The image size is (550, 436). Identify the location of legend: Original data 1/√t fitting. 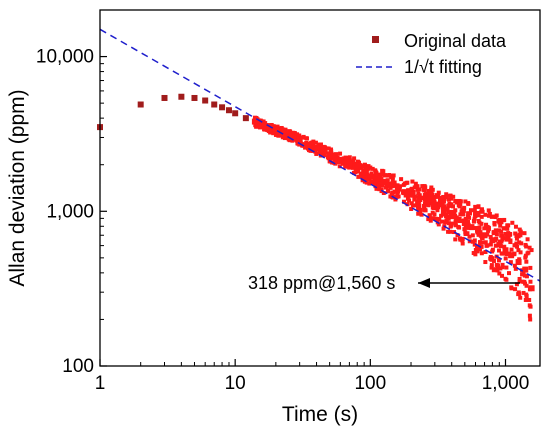
(431, 54).